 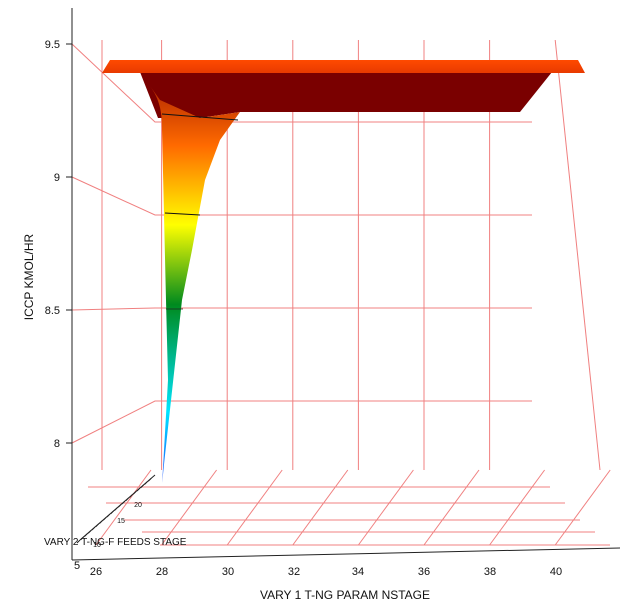 I want to click on x-tick-label-30: 30, so click(x=228, y=572).